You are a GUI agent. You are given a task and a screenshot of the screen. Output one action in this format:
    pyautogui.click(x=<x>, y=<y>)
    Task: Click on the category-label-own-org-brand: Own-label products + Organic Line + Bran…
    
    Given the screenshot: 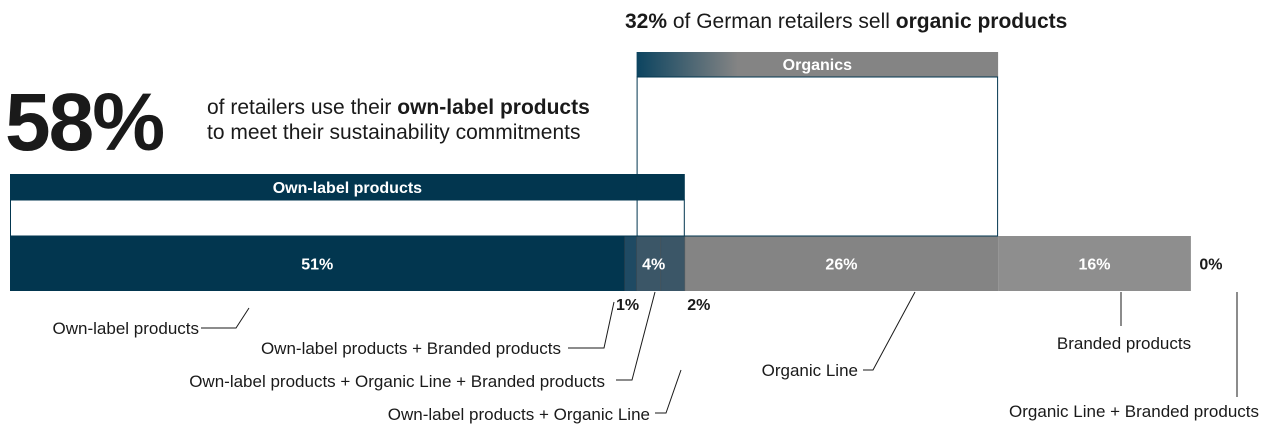 What is the action you would take?
    pyautogui.click(x=397, y=381)
    